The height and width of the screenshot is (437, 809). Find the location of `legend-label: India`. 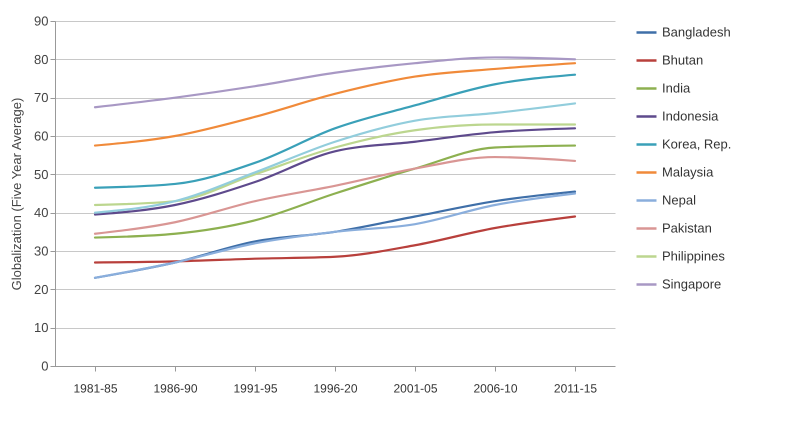

legend-label: India is located at coordinates (676, 88).